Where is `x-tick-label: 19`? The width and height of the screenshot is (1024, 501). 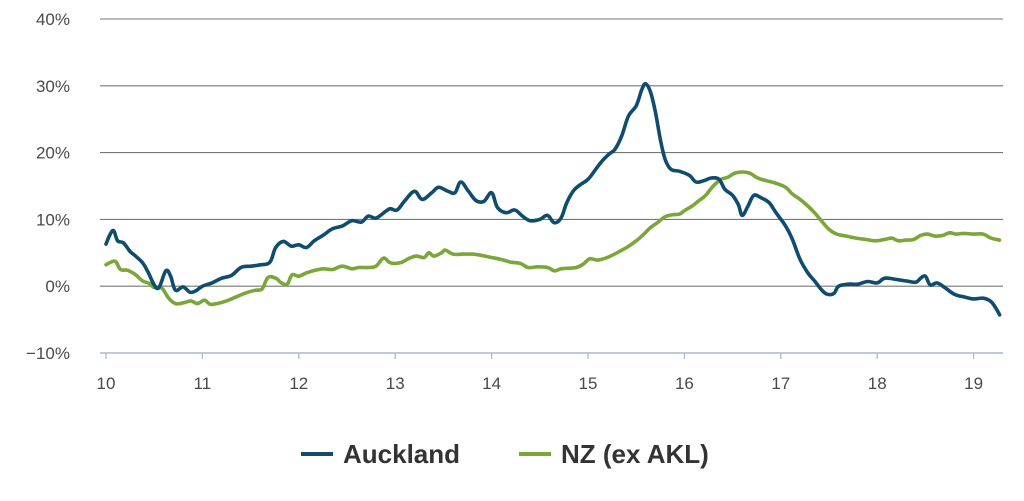
x-tick-label: 19 is located at coordinates (973, 383).